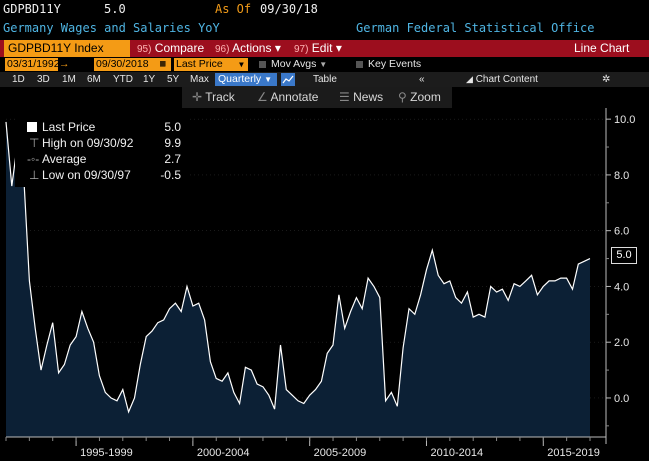 Image resolution: width=649 pixels, height=461 pixels. What do you see at coordinates (222, 49) in the screenshot?
I see `actions-number: 96)` at bounding box center [222, 49].